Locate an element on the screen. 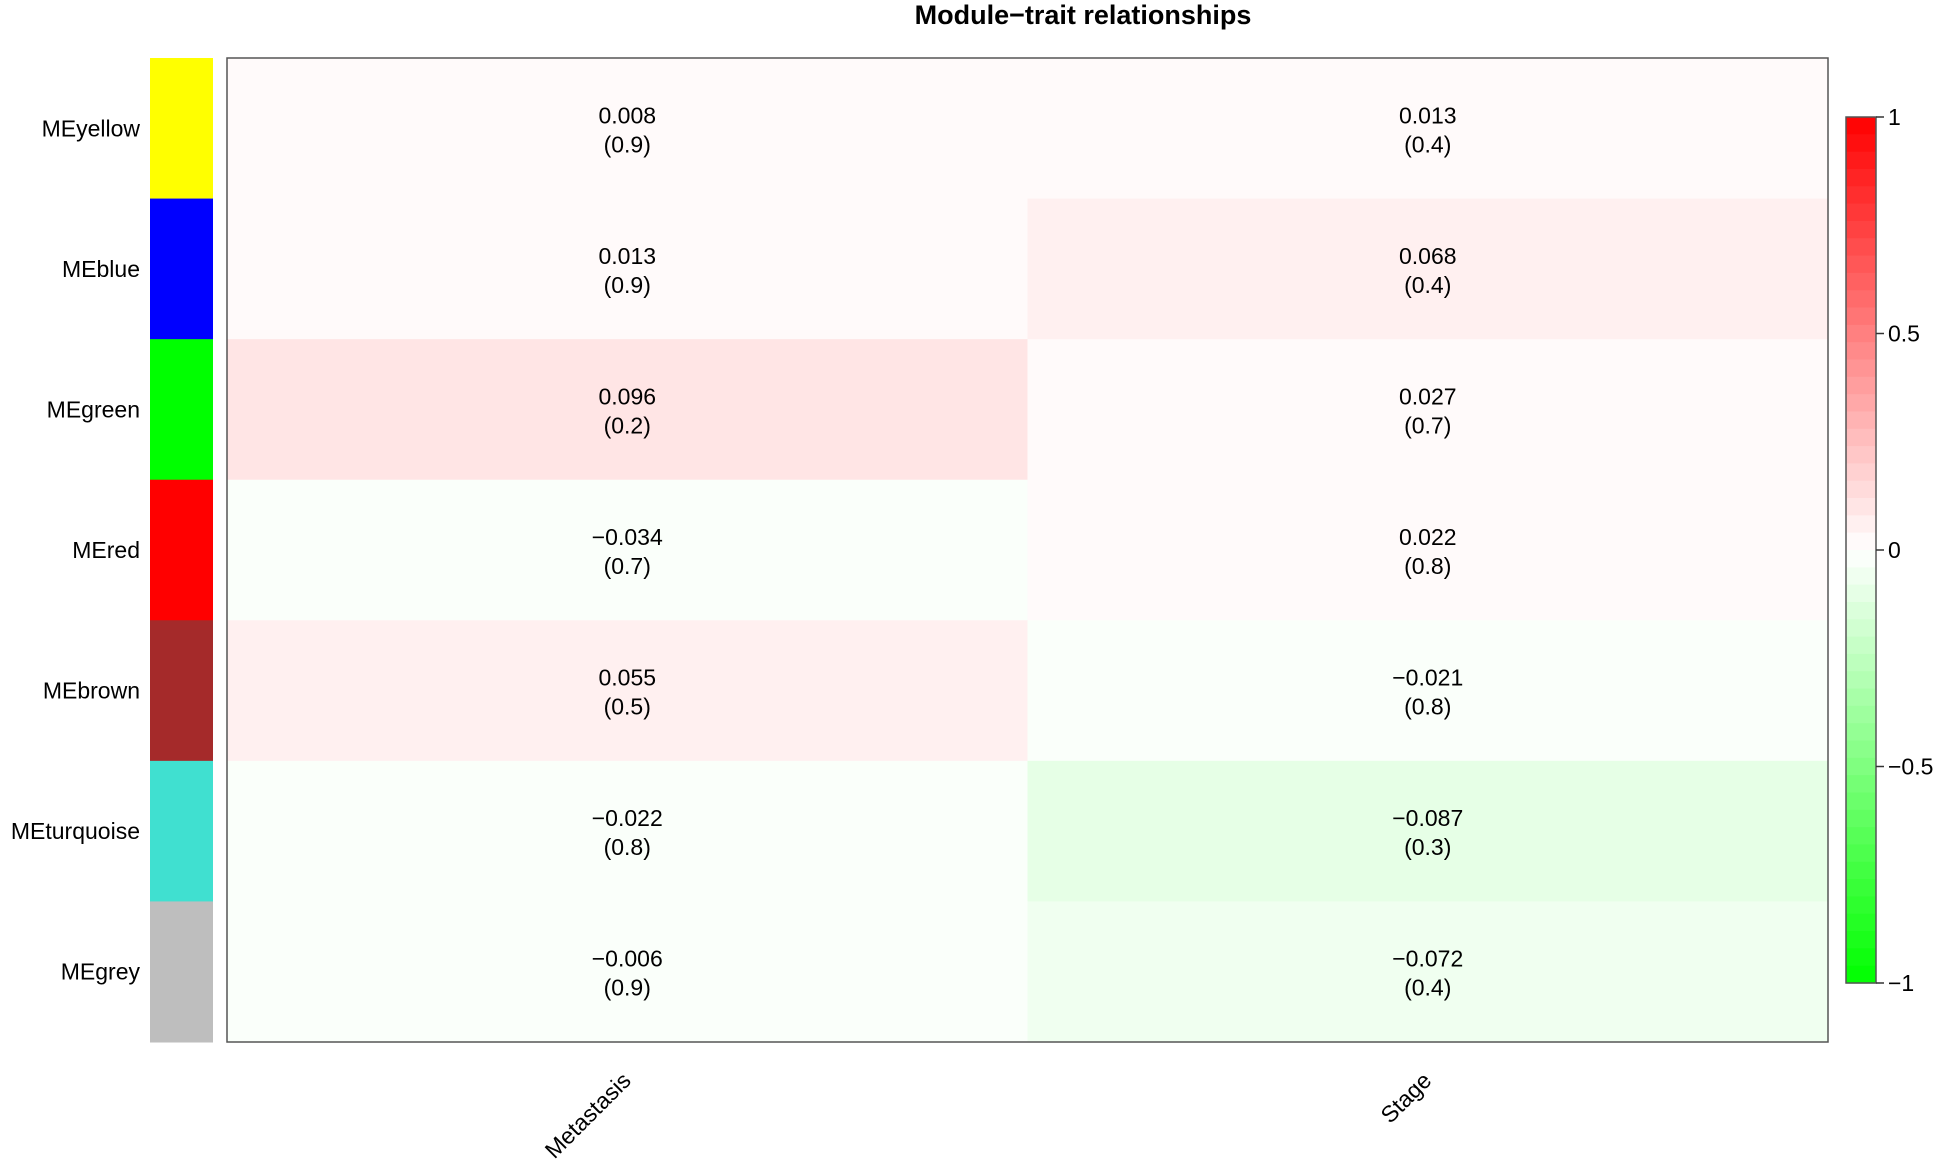 This screenshot has height=1164, width=1950. cell-pvalue-label: (0.5) is located at coordinates (627, 707).